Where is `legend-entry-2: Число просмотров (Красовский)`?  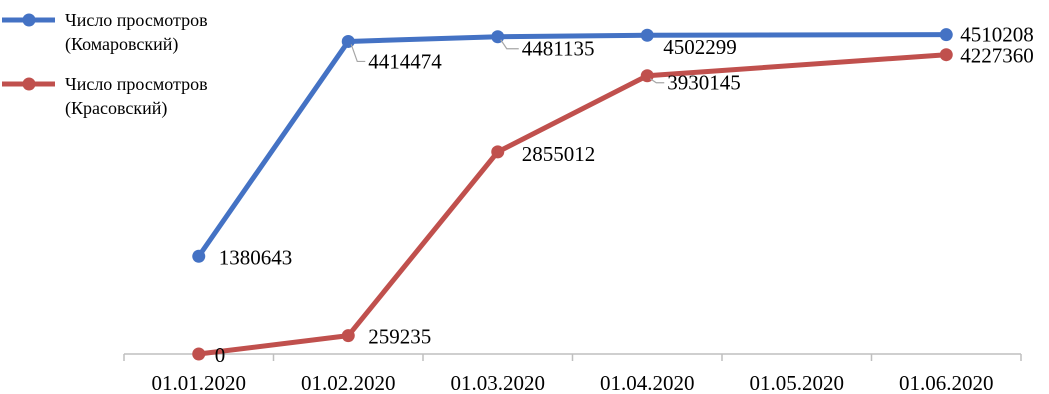
legend-entry-2: Число просмотров (Красовский) is located at coordinates (136, 96).